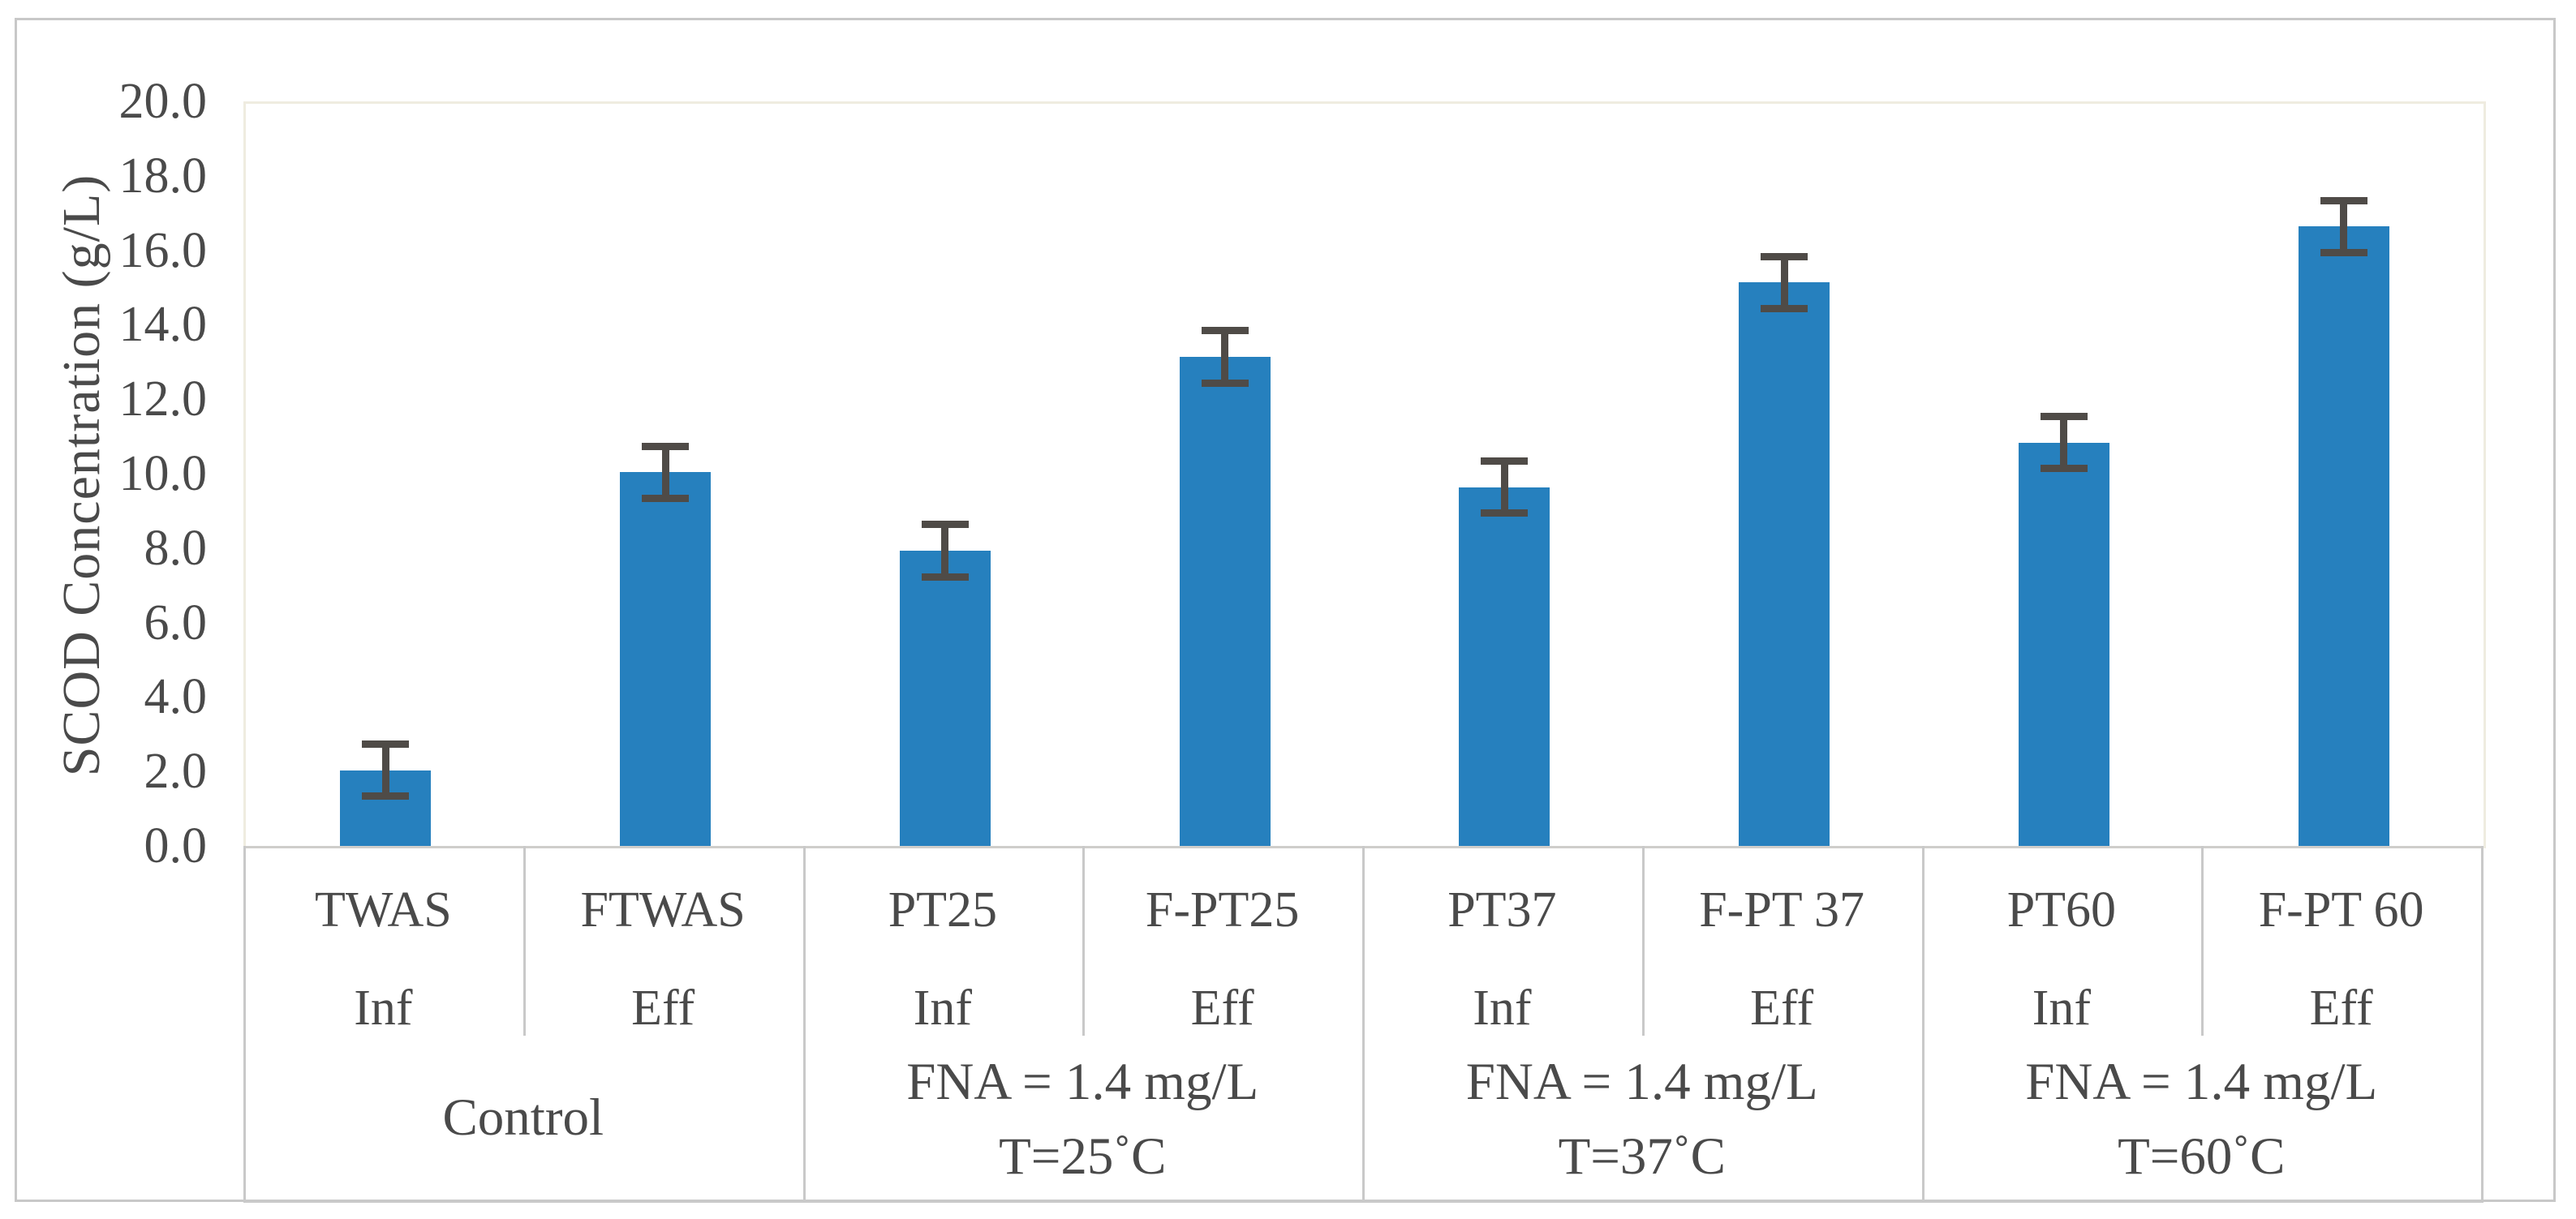 This screenshot has height=1219, width=2576. What do you see at coordinates (2482, 1023) in the screenshot?
I see `table-right-border` at bounding box center [2482, 1023].